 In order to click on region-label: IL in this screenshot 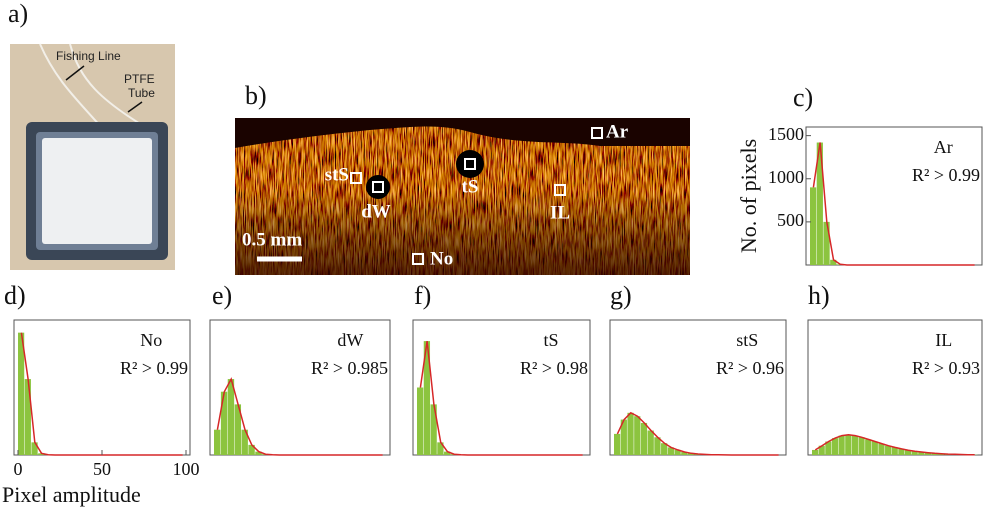, I will do `click(560, 212)`.